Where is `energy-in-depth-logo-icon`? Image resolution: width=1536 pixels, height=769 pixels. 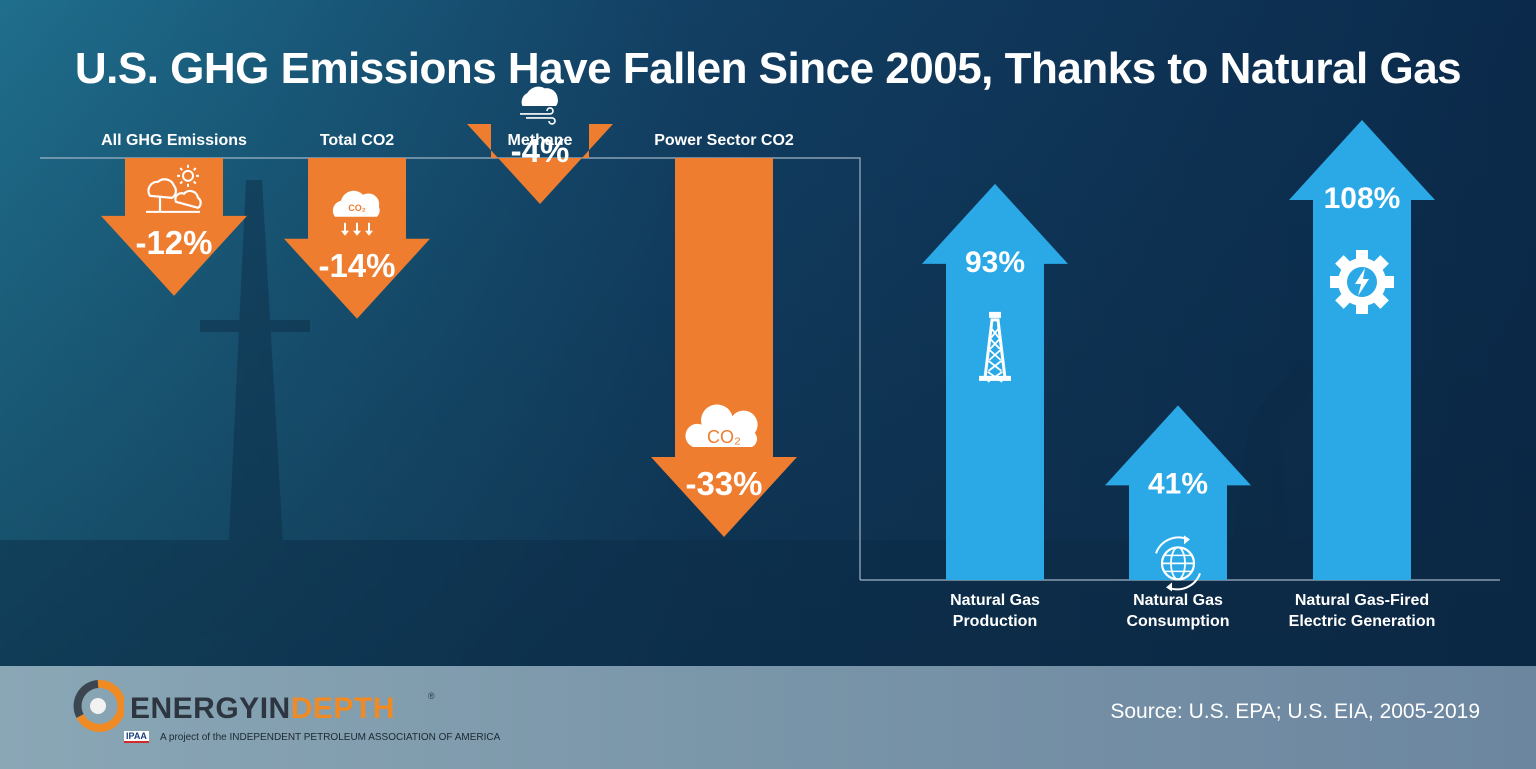
energy-in-depth-logo-icon is located at coordinates (98, 706).